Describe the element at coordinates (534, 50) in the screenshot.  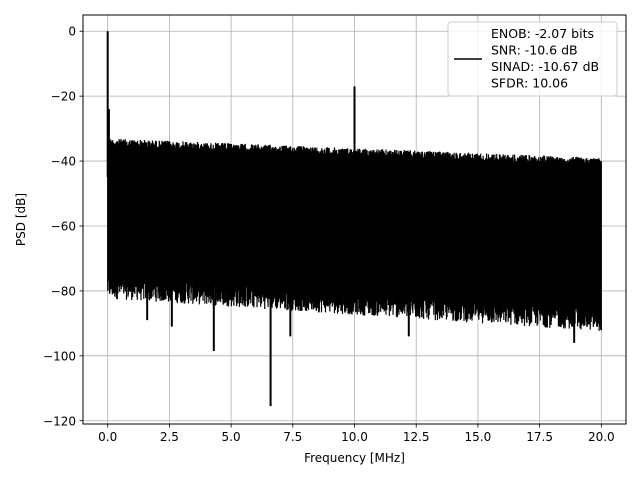
I see `legend-entry-snr: SNR: -10.6 dB` at that location.